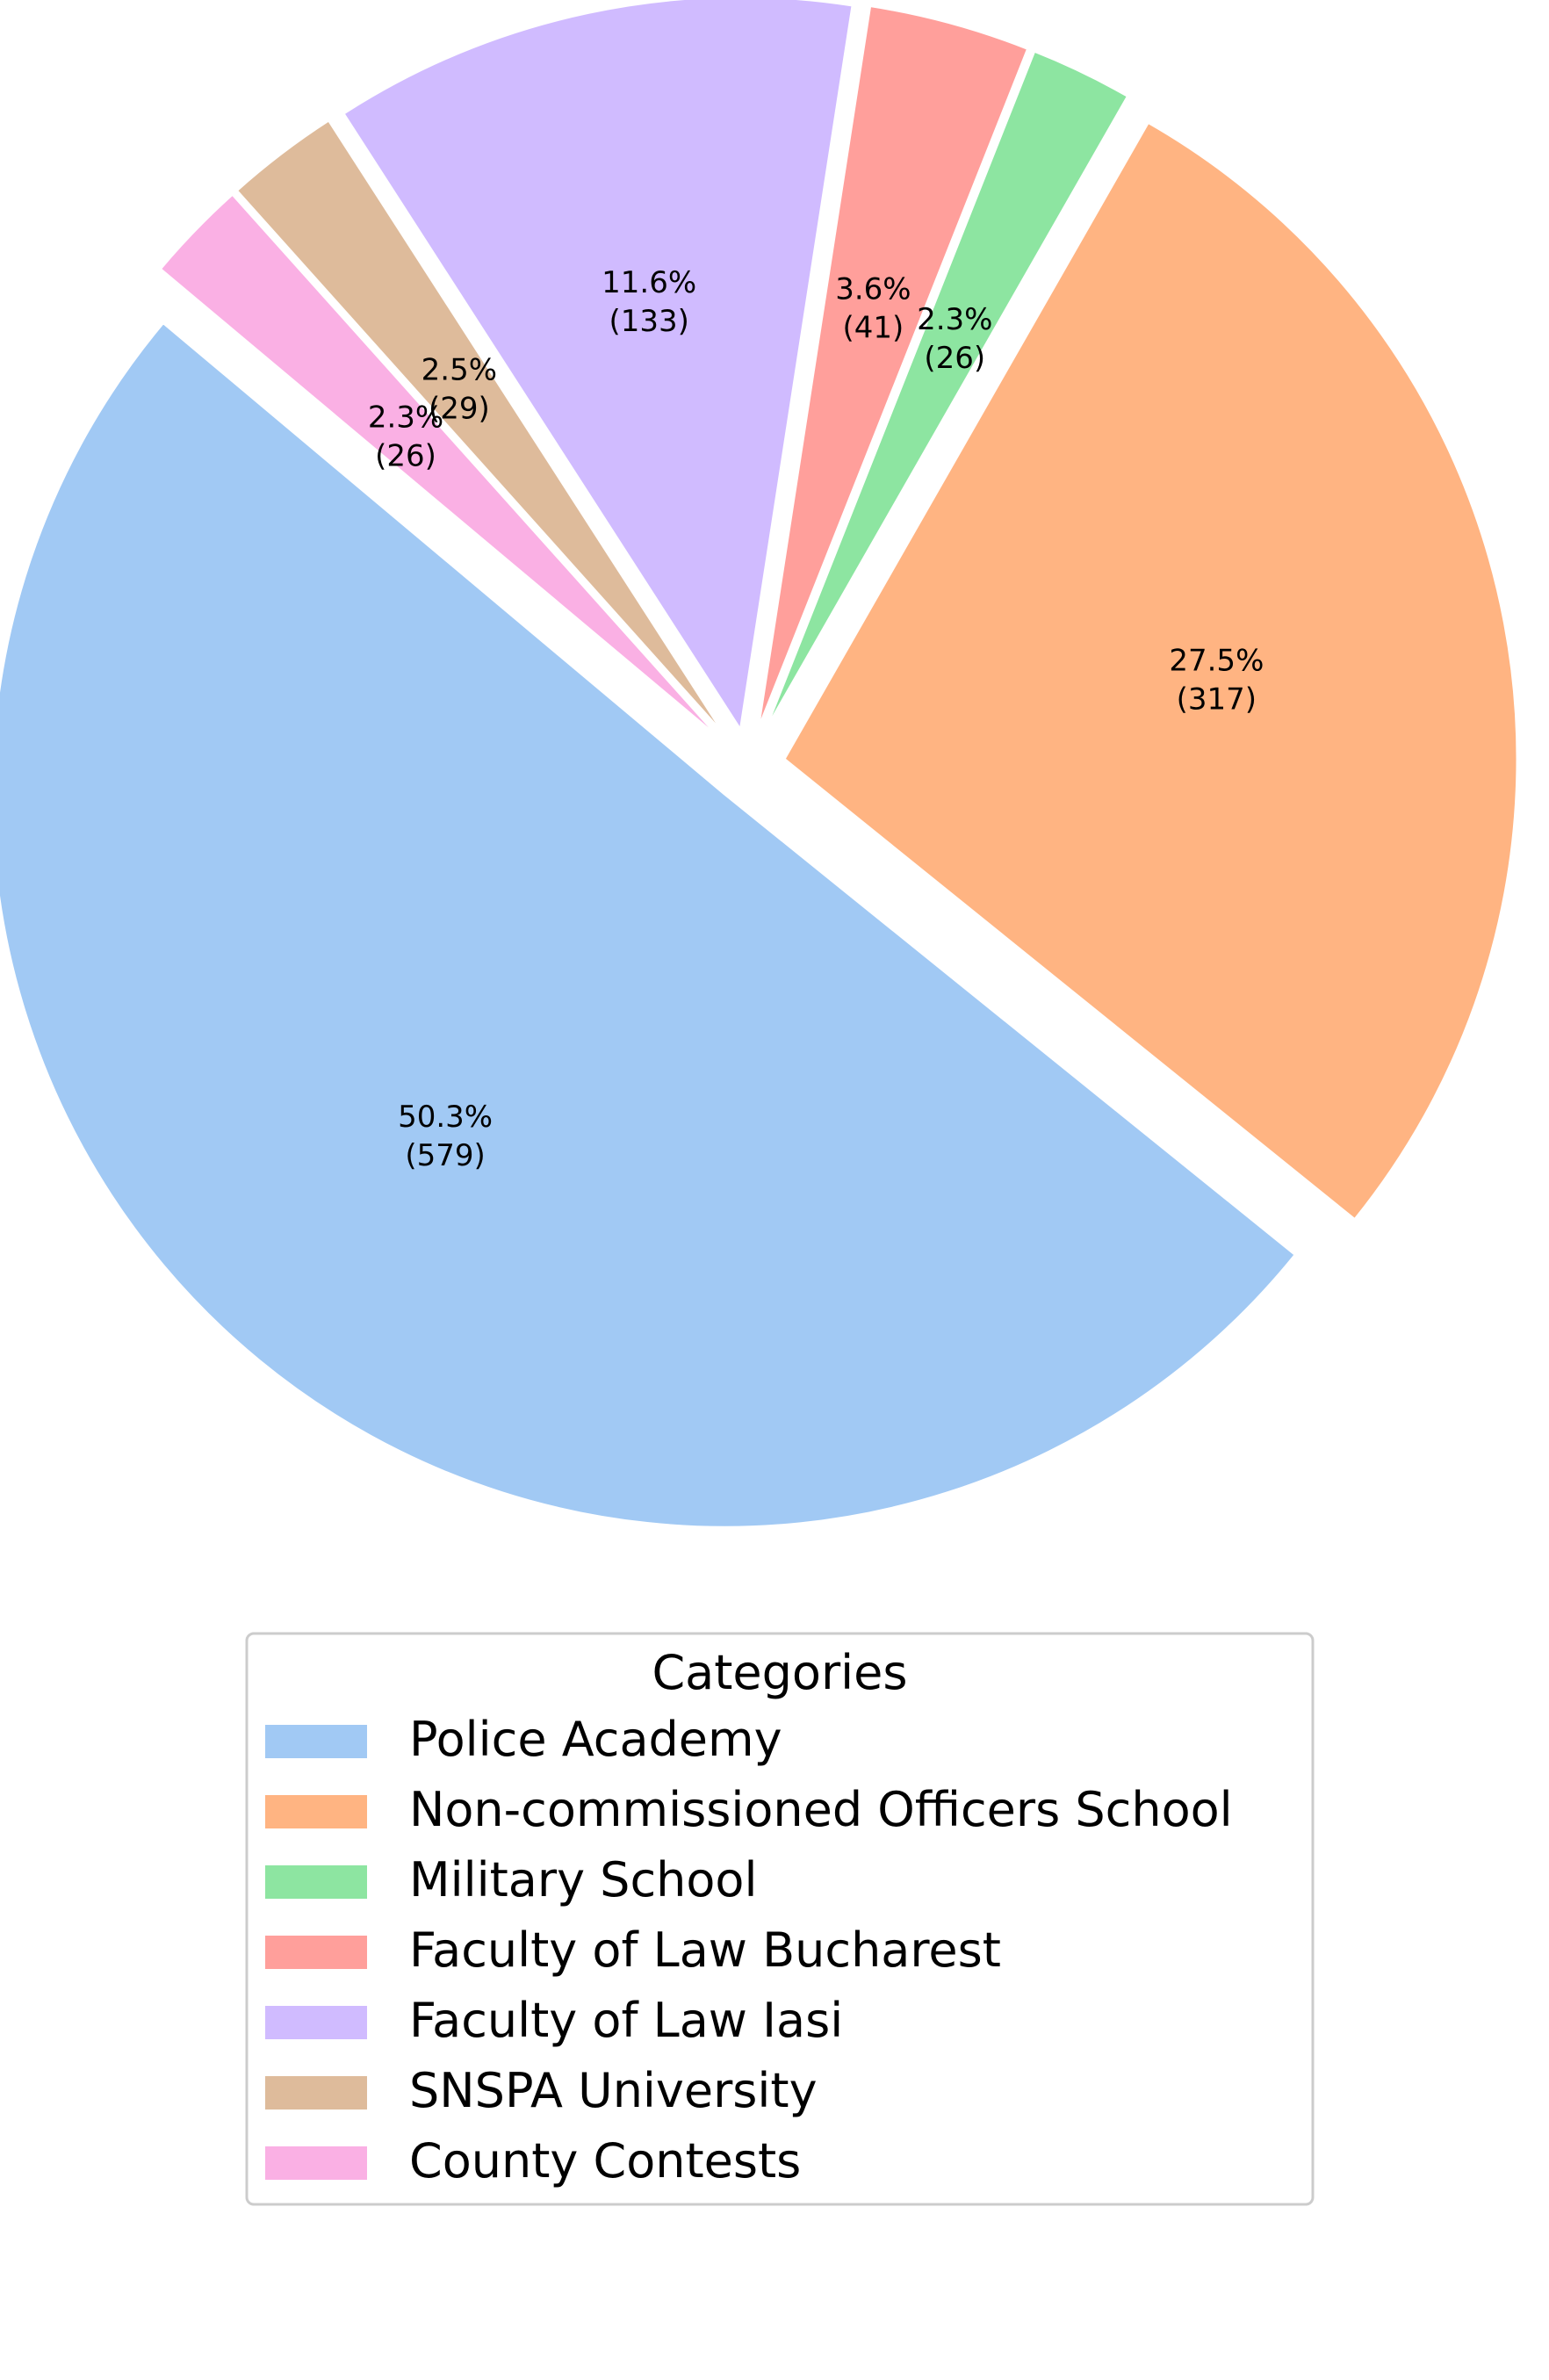  What do you see at coordinates (705, 1950) in the screenshot?
I see `legend-label: Faculty of Law Bucharest` at bounding box center [705, 1950].